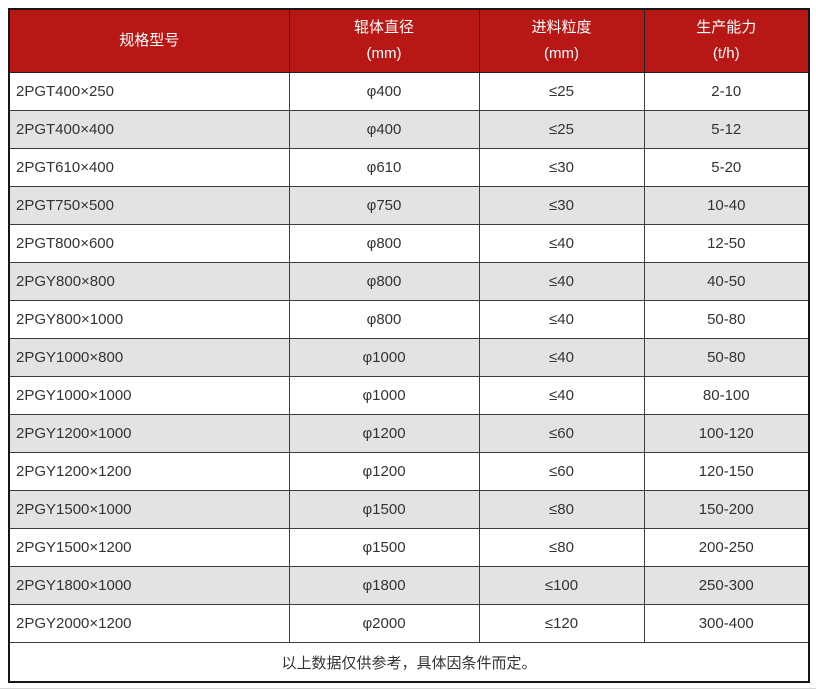 The image size is (816, 689). I want to click on model-cell: 2PGY1200×1200, so click(149, 471).